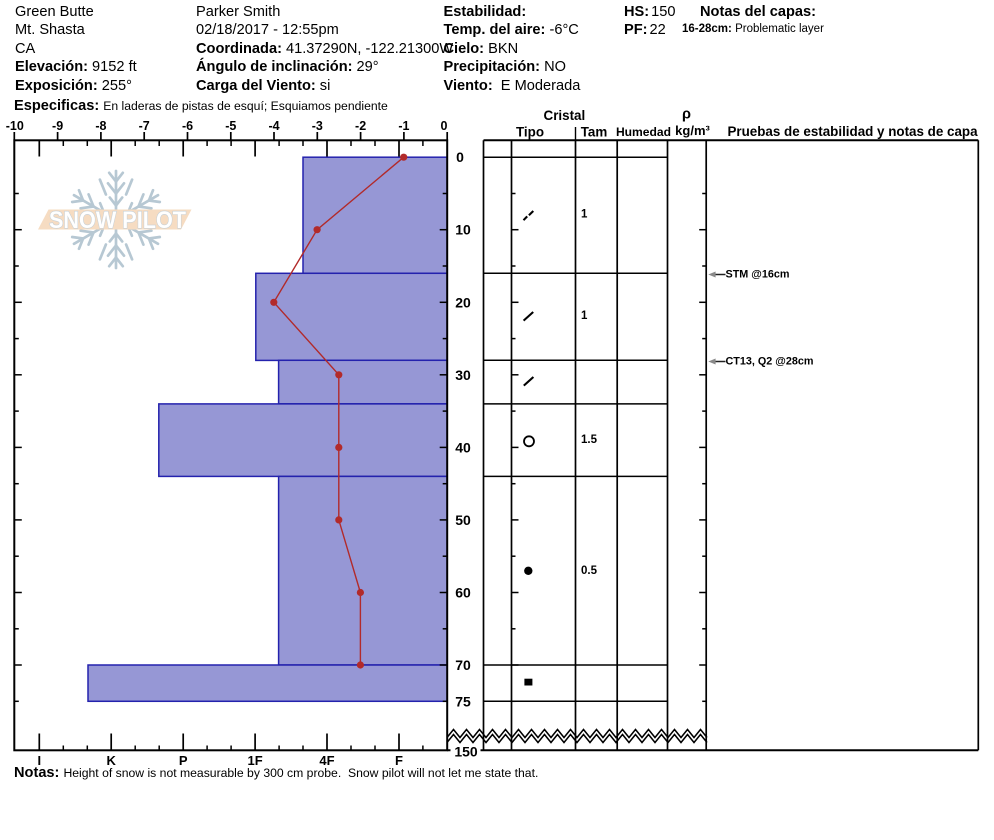 This screenshot has height=840, width=994. I want to click on svg-text: P, so click(183, 760).